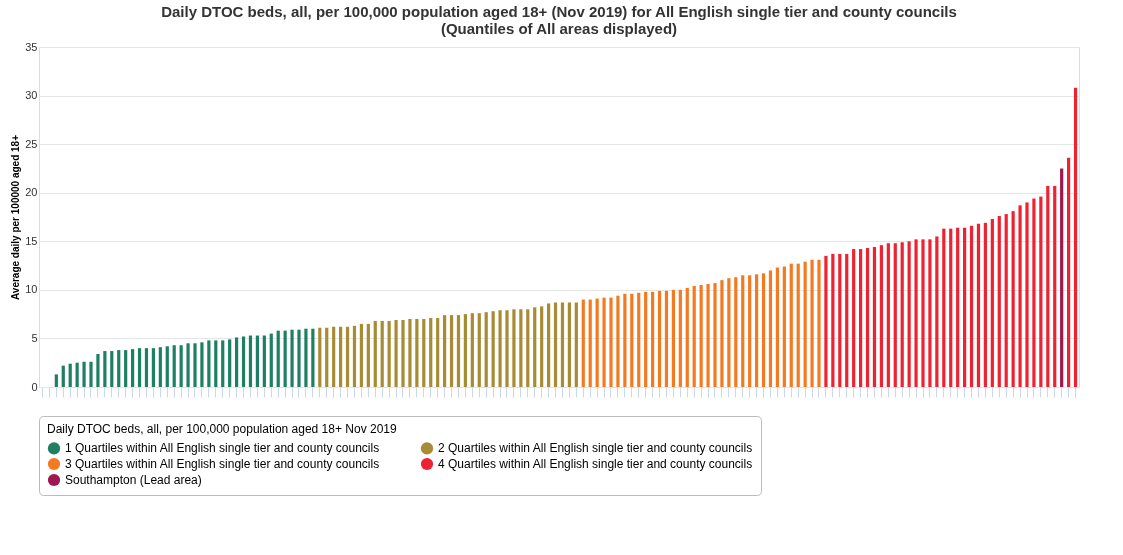 This screenshot has width=1123, height=555. Describe the element at coordinates (31, 289) in the screenshot. I see `y-tick-label: 10` at that location.